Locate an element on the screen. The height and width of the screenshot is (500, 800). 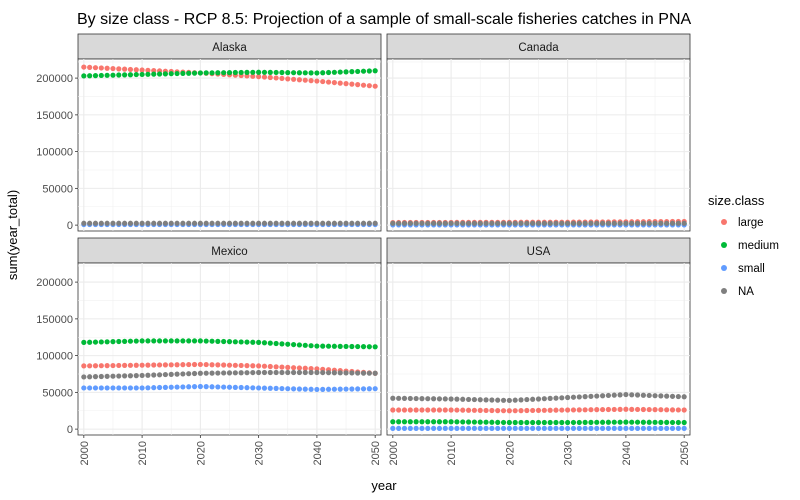
point-usa-large-2032 is located at coordinates (579, 410).